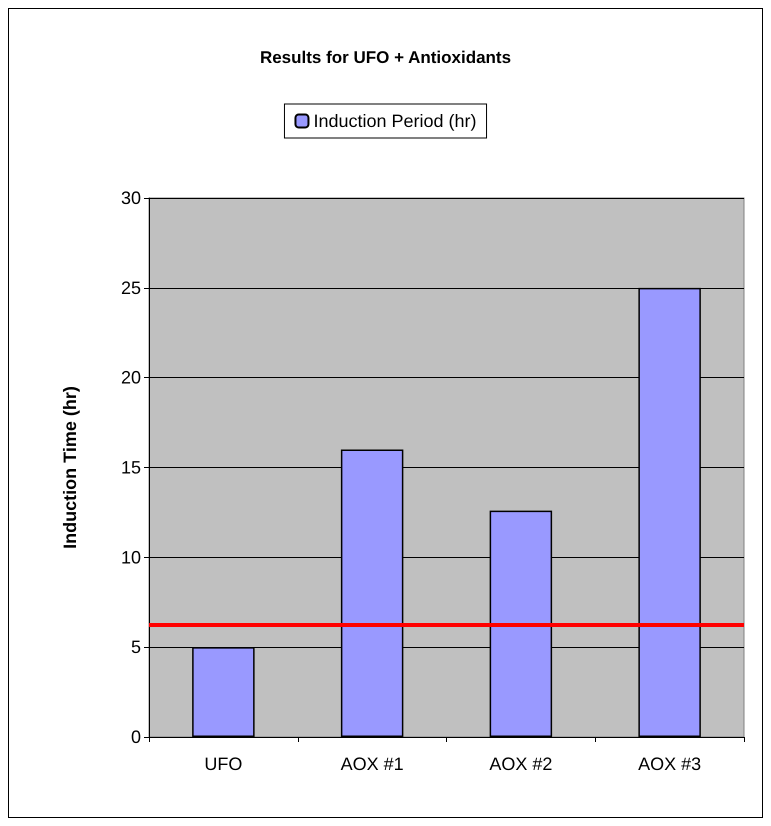 The height and width of the screenshot is (826, 771). What do you see at coordinates (223, 764) in the screenshot?
I see `x-tick-label: UFO` at bounding box center [223, 764].